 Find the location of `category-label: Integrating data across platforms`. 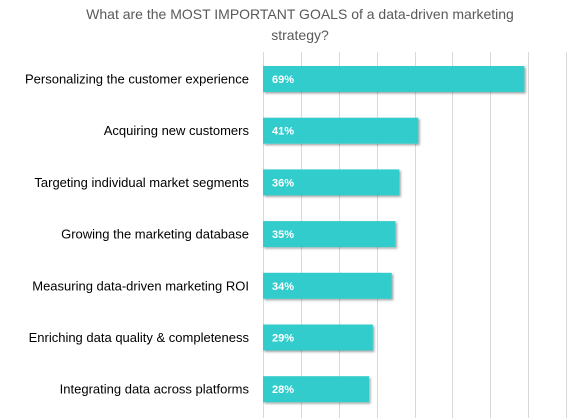

category-label: Integrating data across platforms is located at coordinates (155, 389).